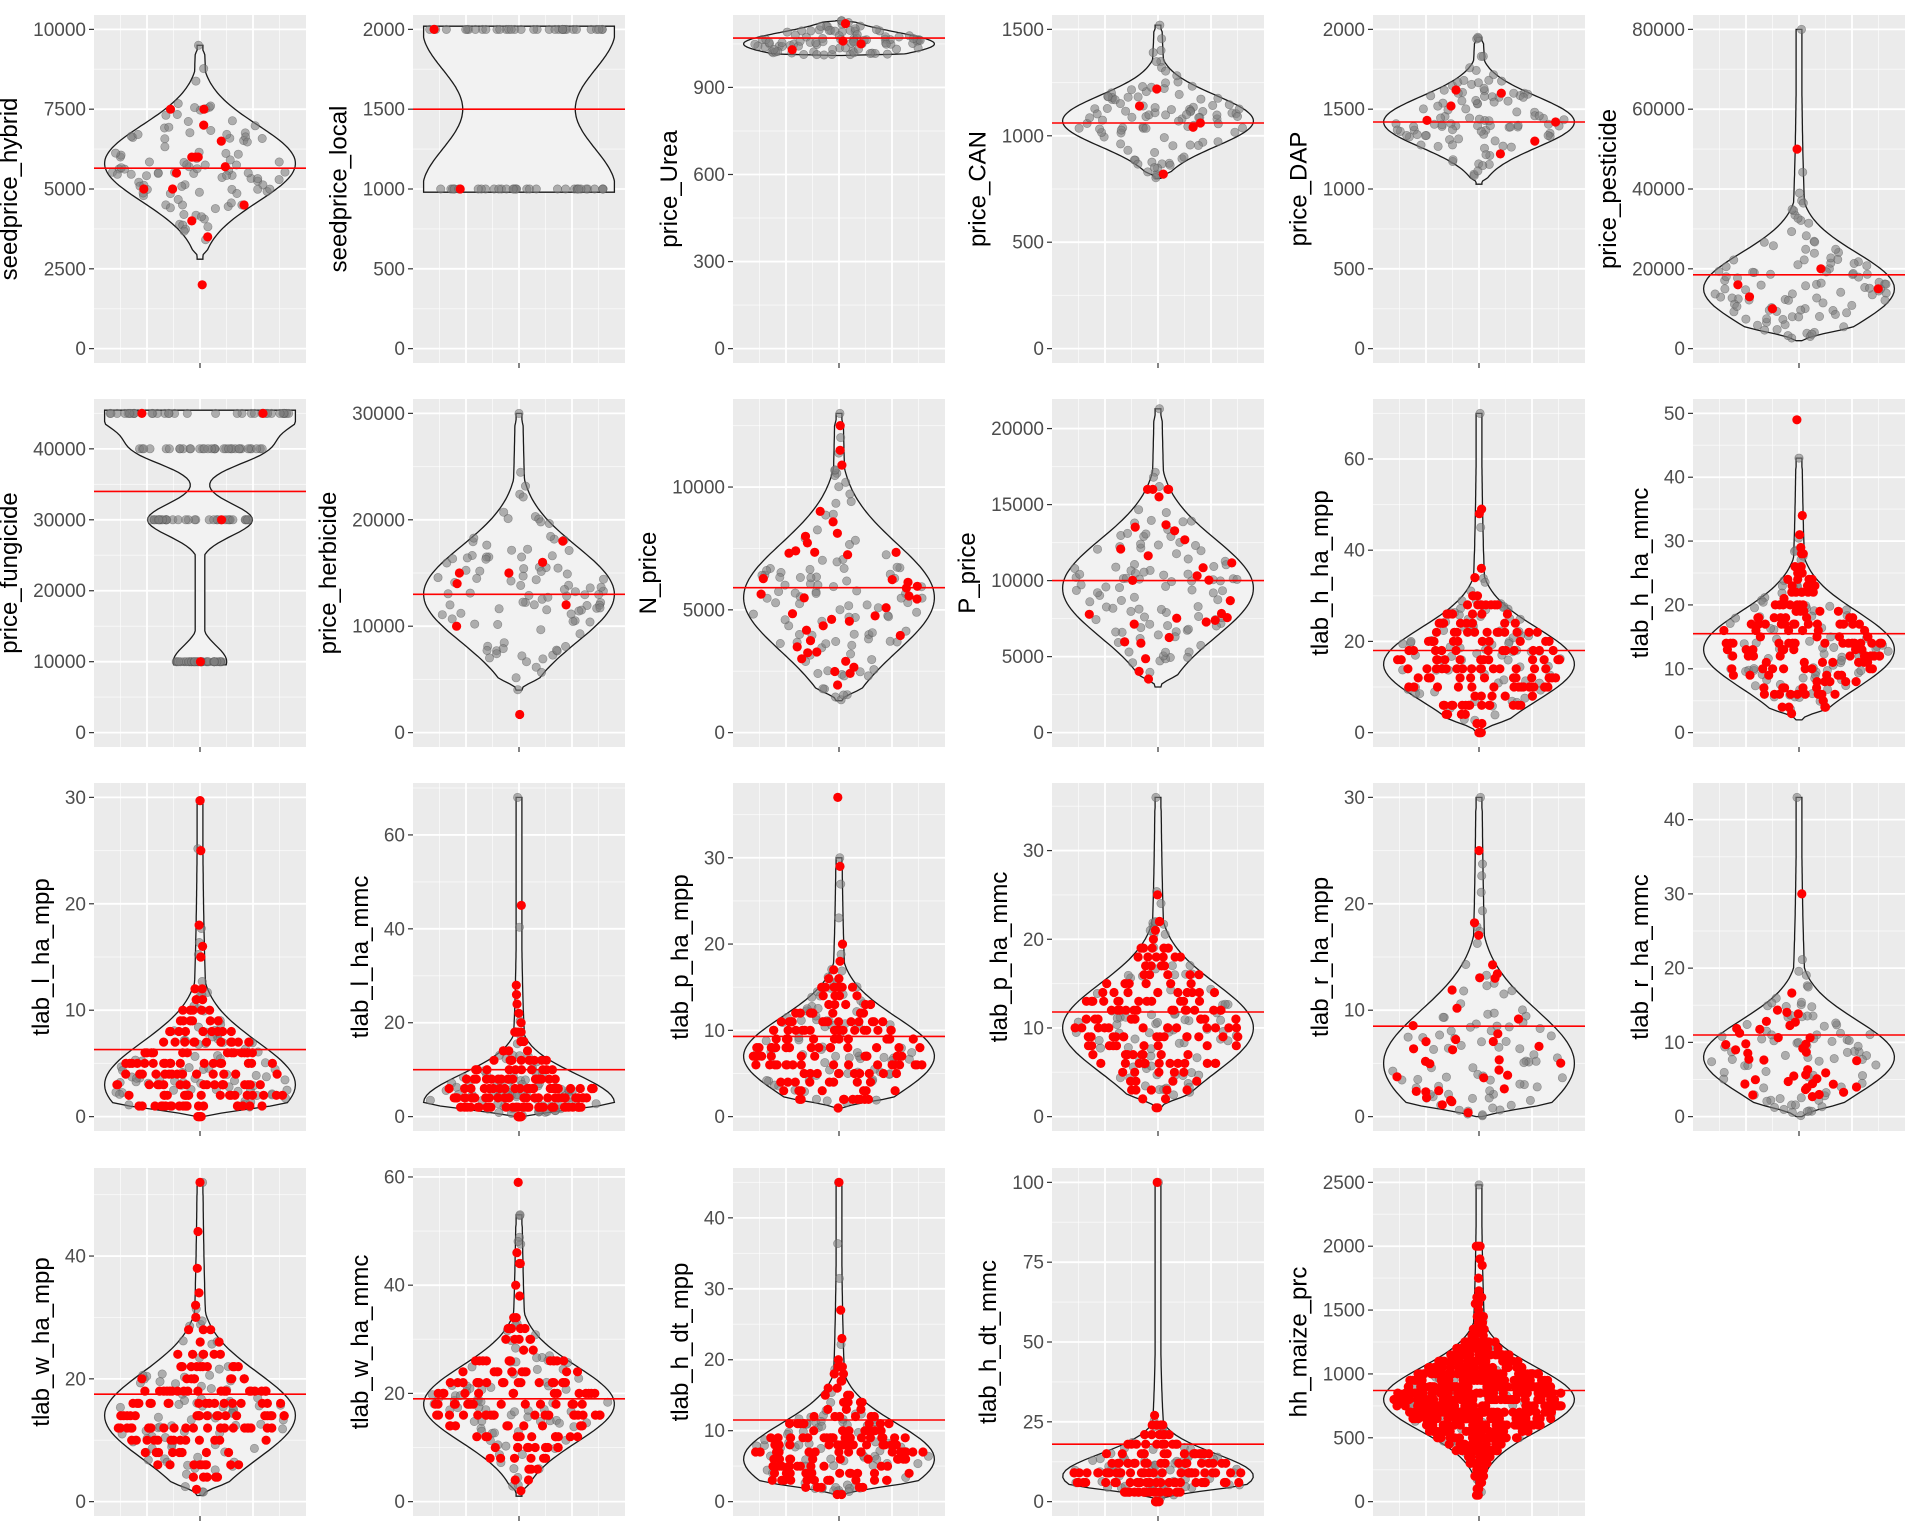 The height and width of the screenshot is (1536, 1920). I want to click on y-tick-label: 40, so click(394, 1286).